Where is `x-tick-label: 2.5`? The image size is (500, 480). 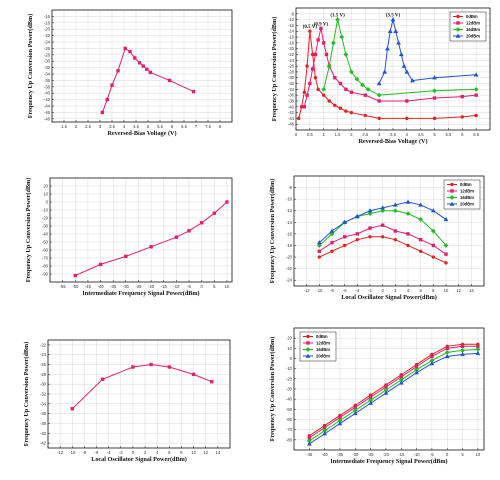
x-tick-label: 2.5 is located at coordinates (365, 134).